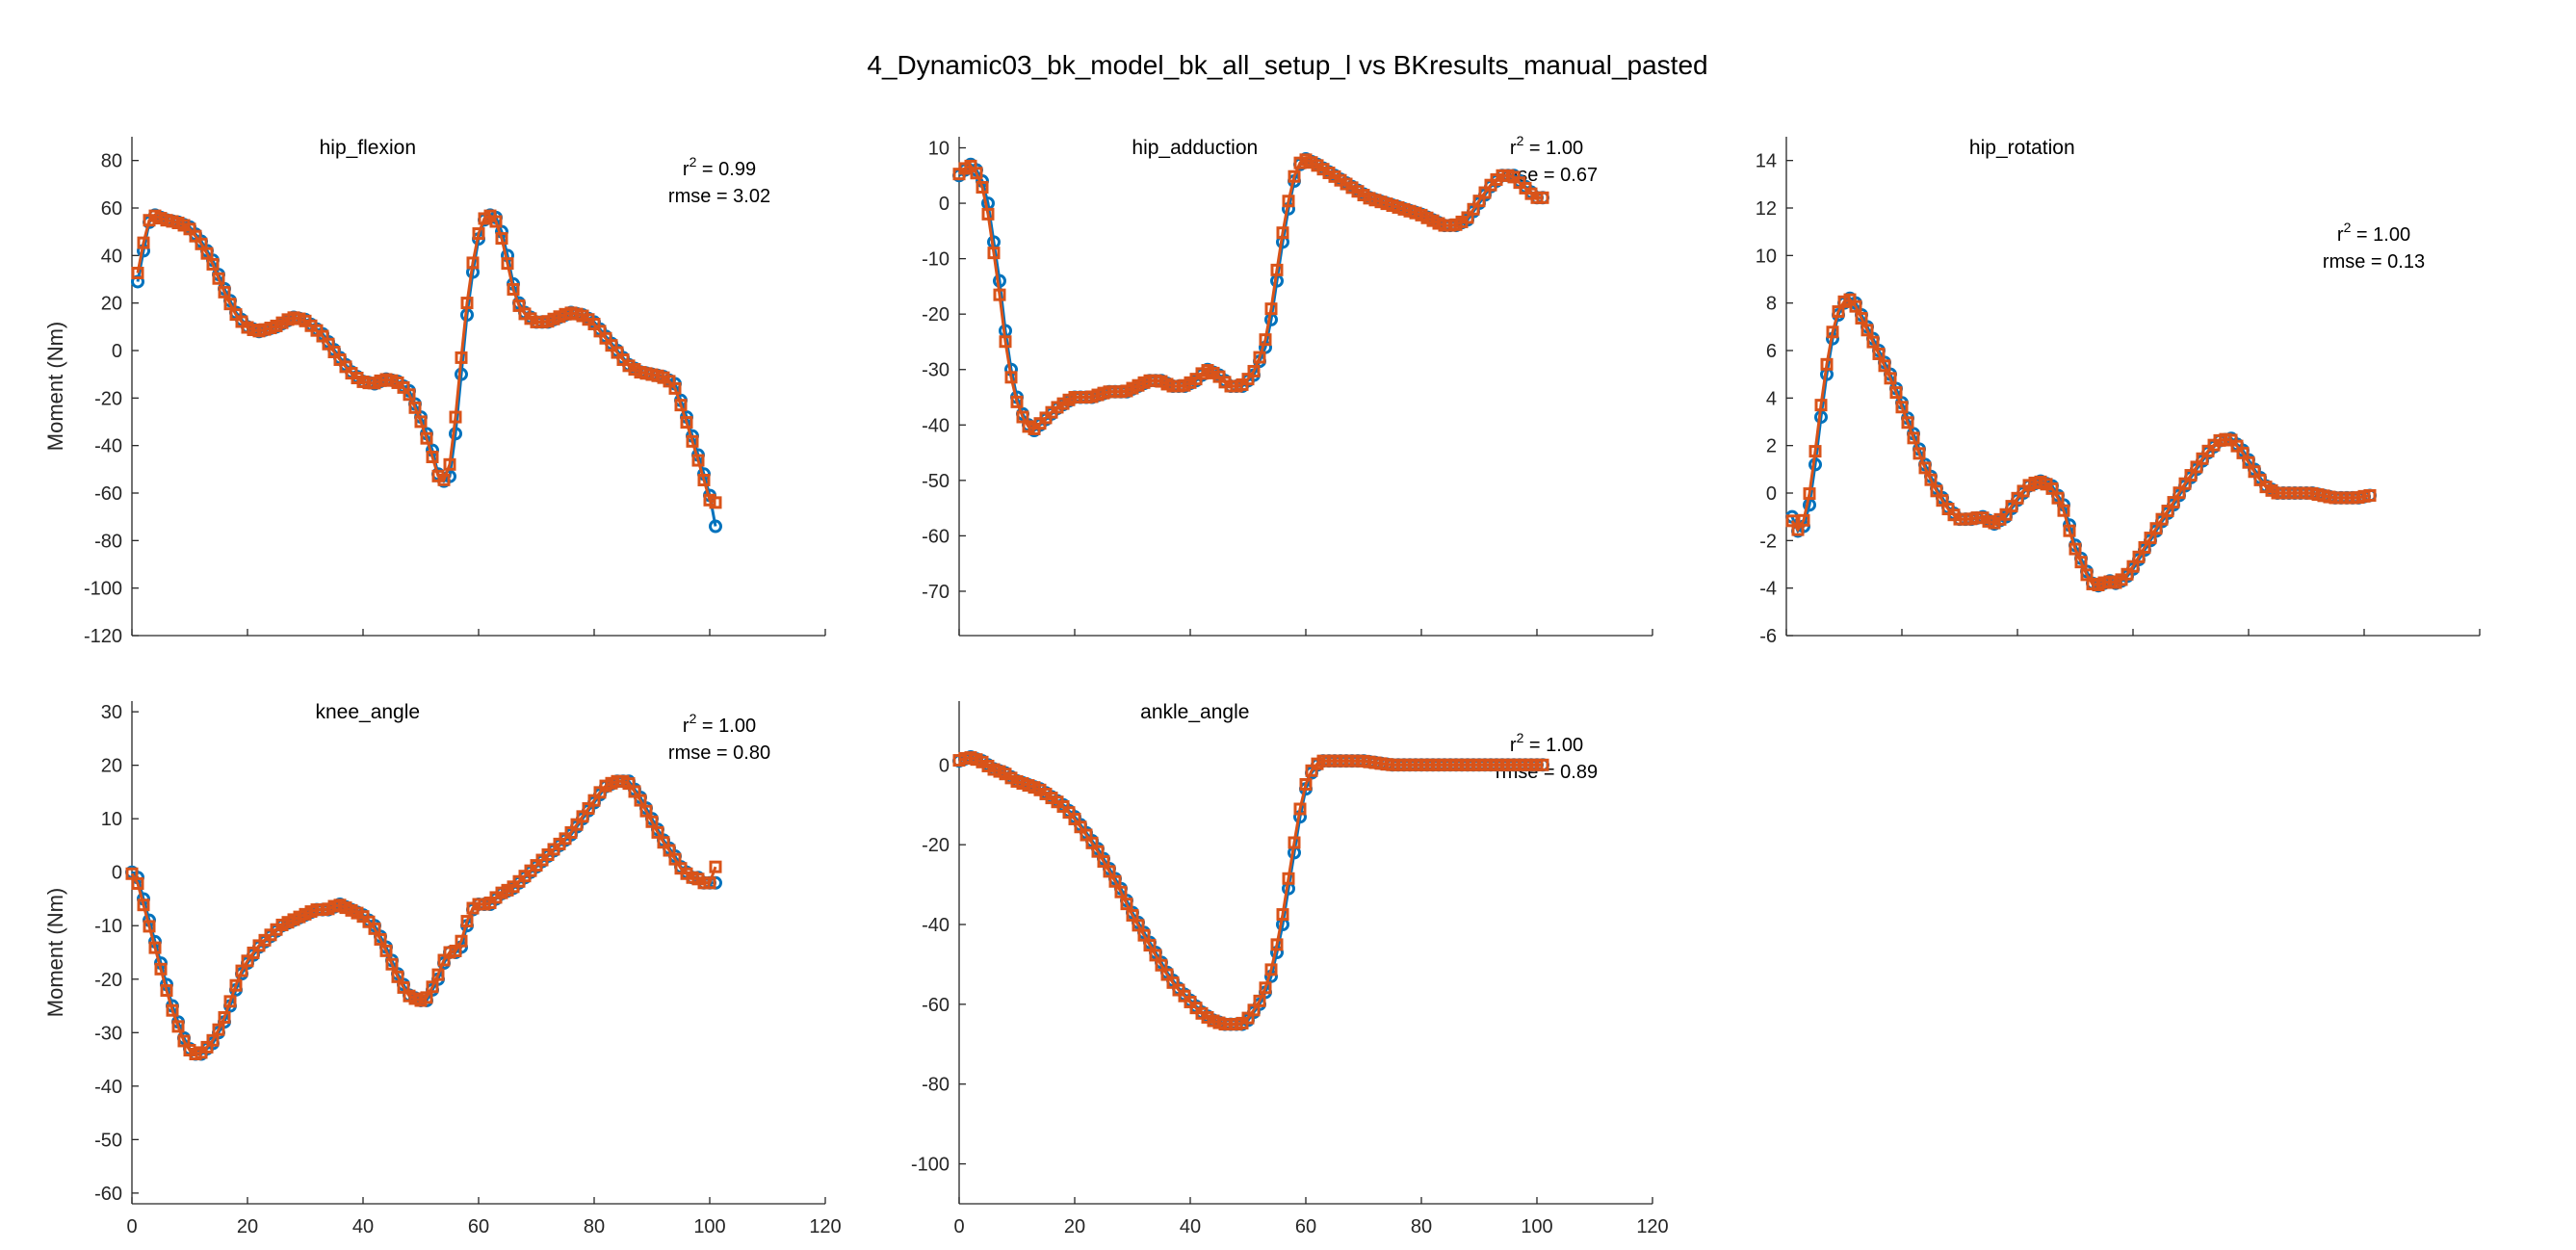  I want to click on y-tick-label: -30, so click(108, 1033).